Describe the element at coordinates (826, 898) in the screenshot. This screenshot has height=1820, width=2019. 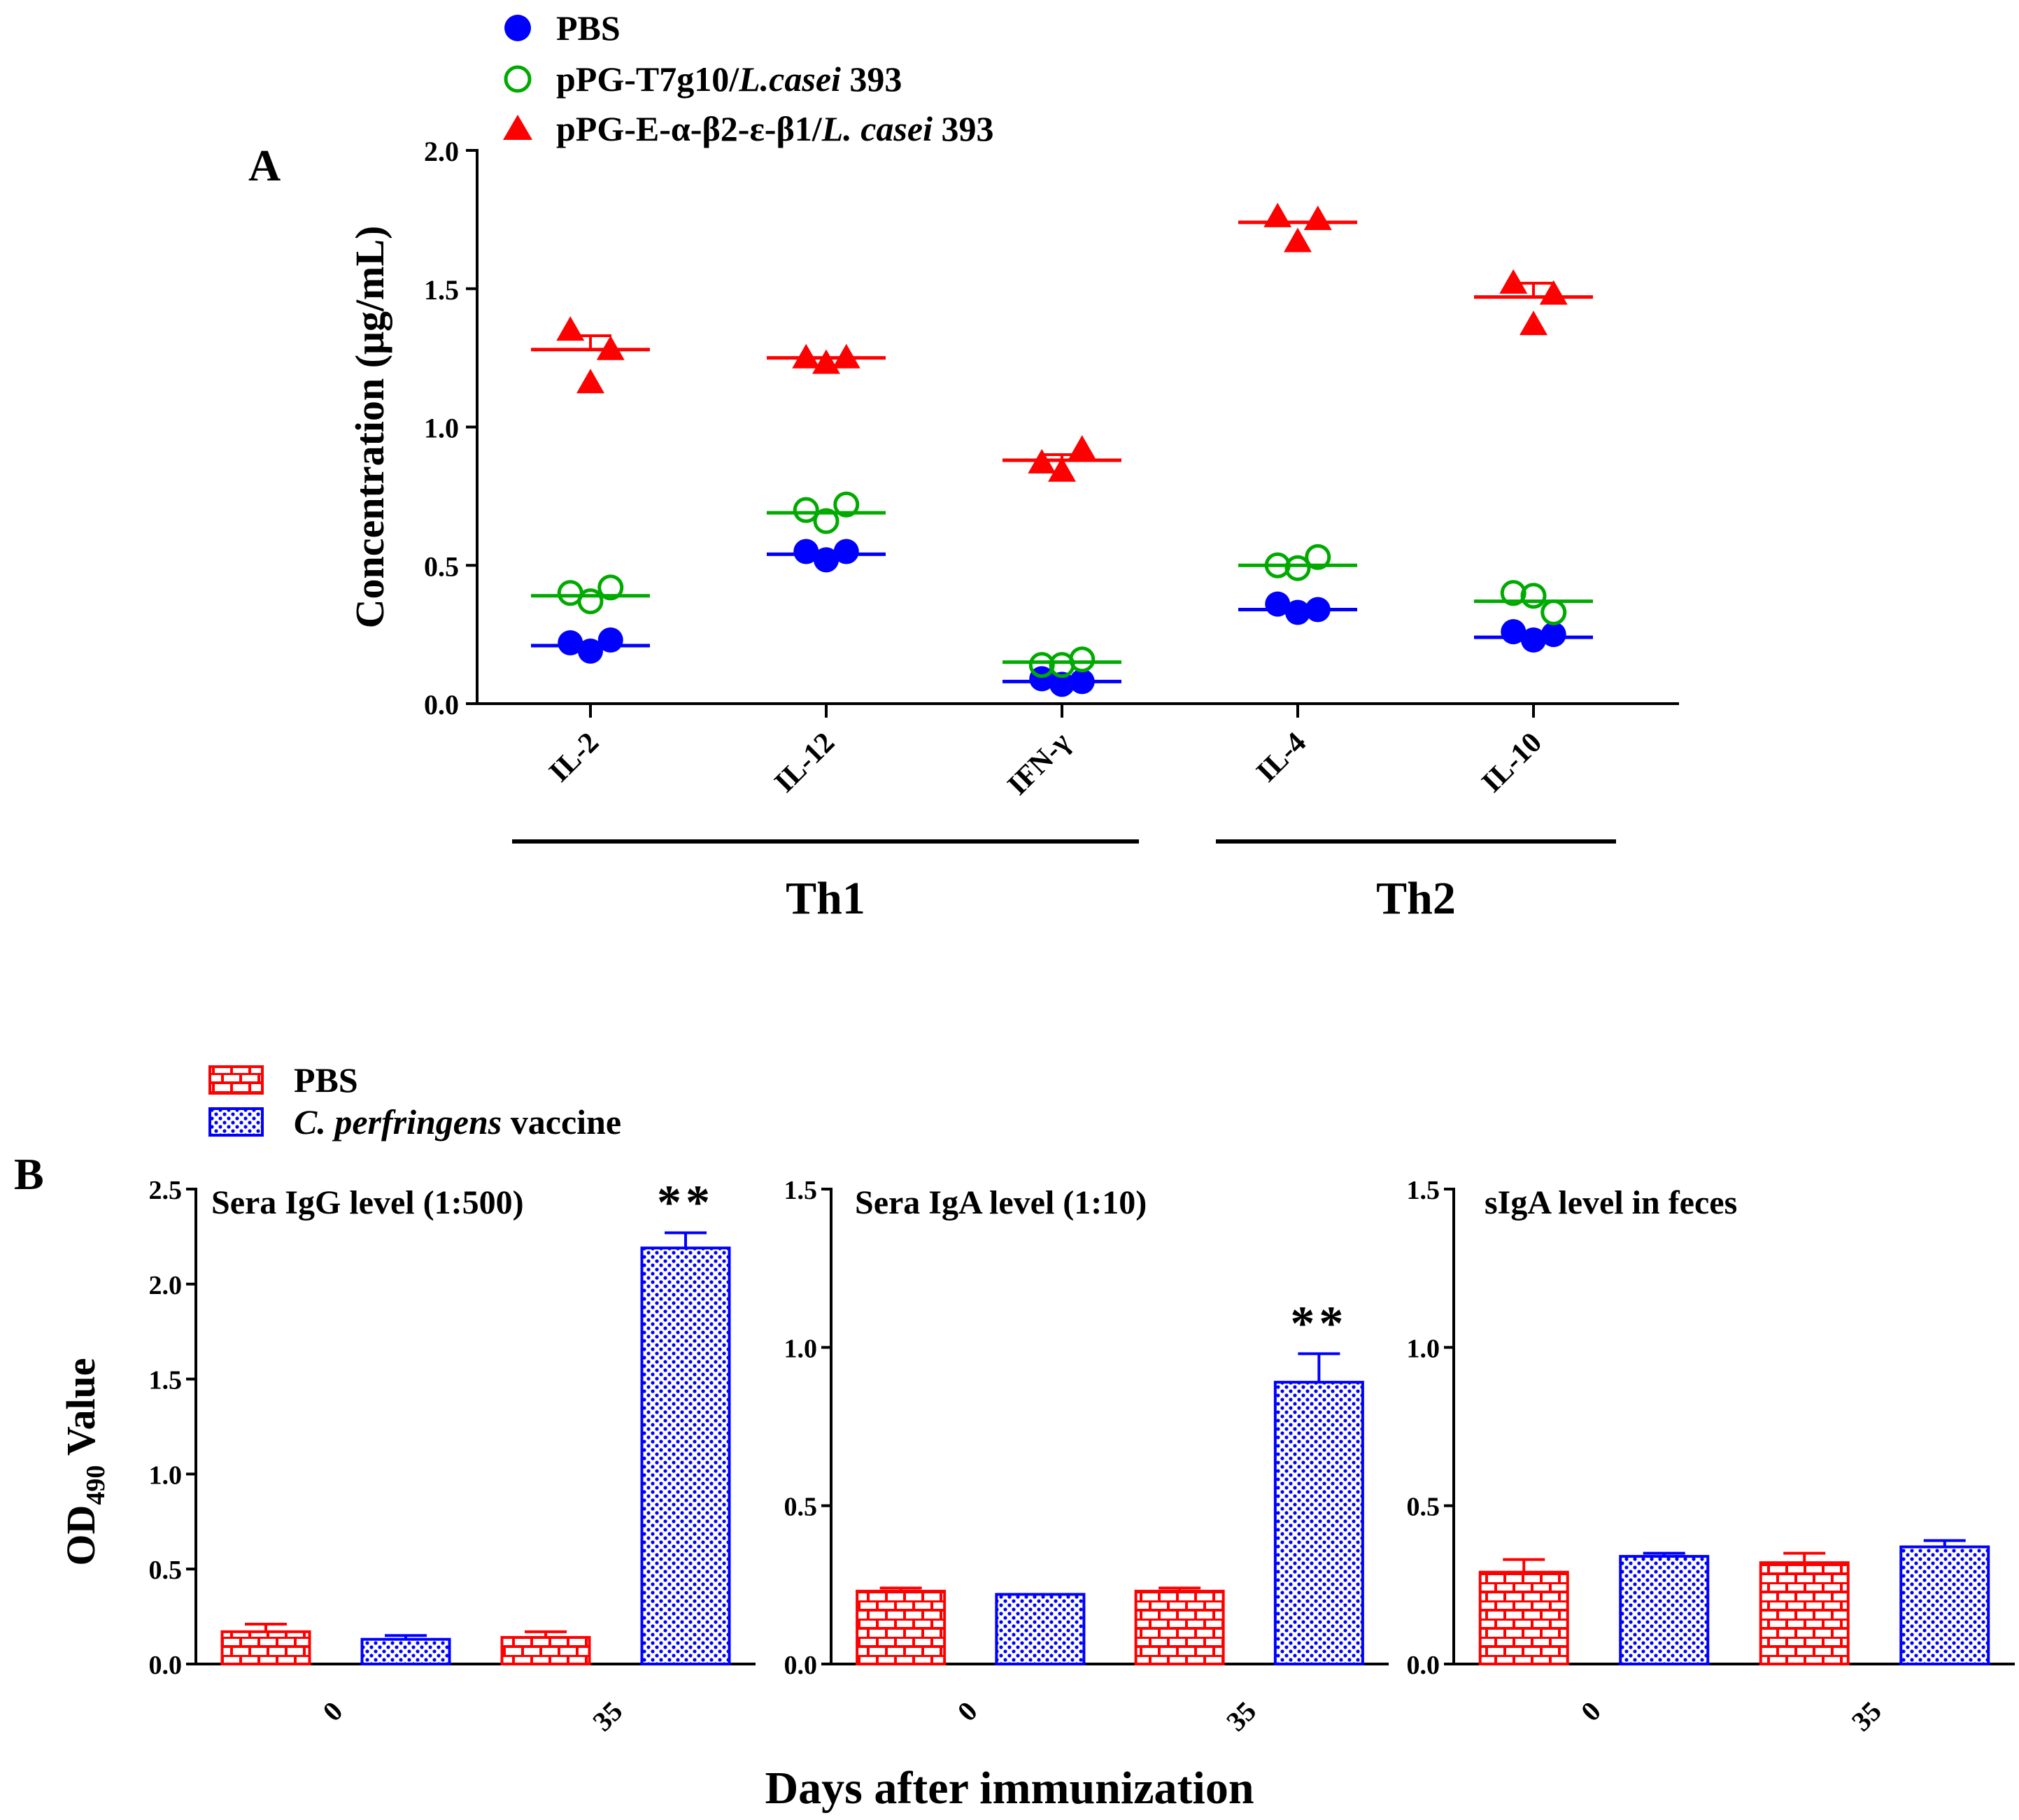
I see `chart-a-group-label: Th1` at that location.